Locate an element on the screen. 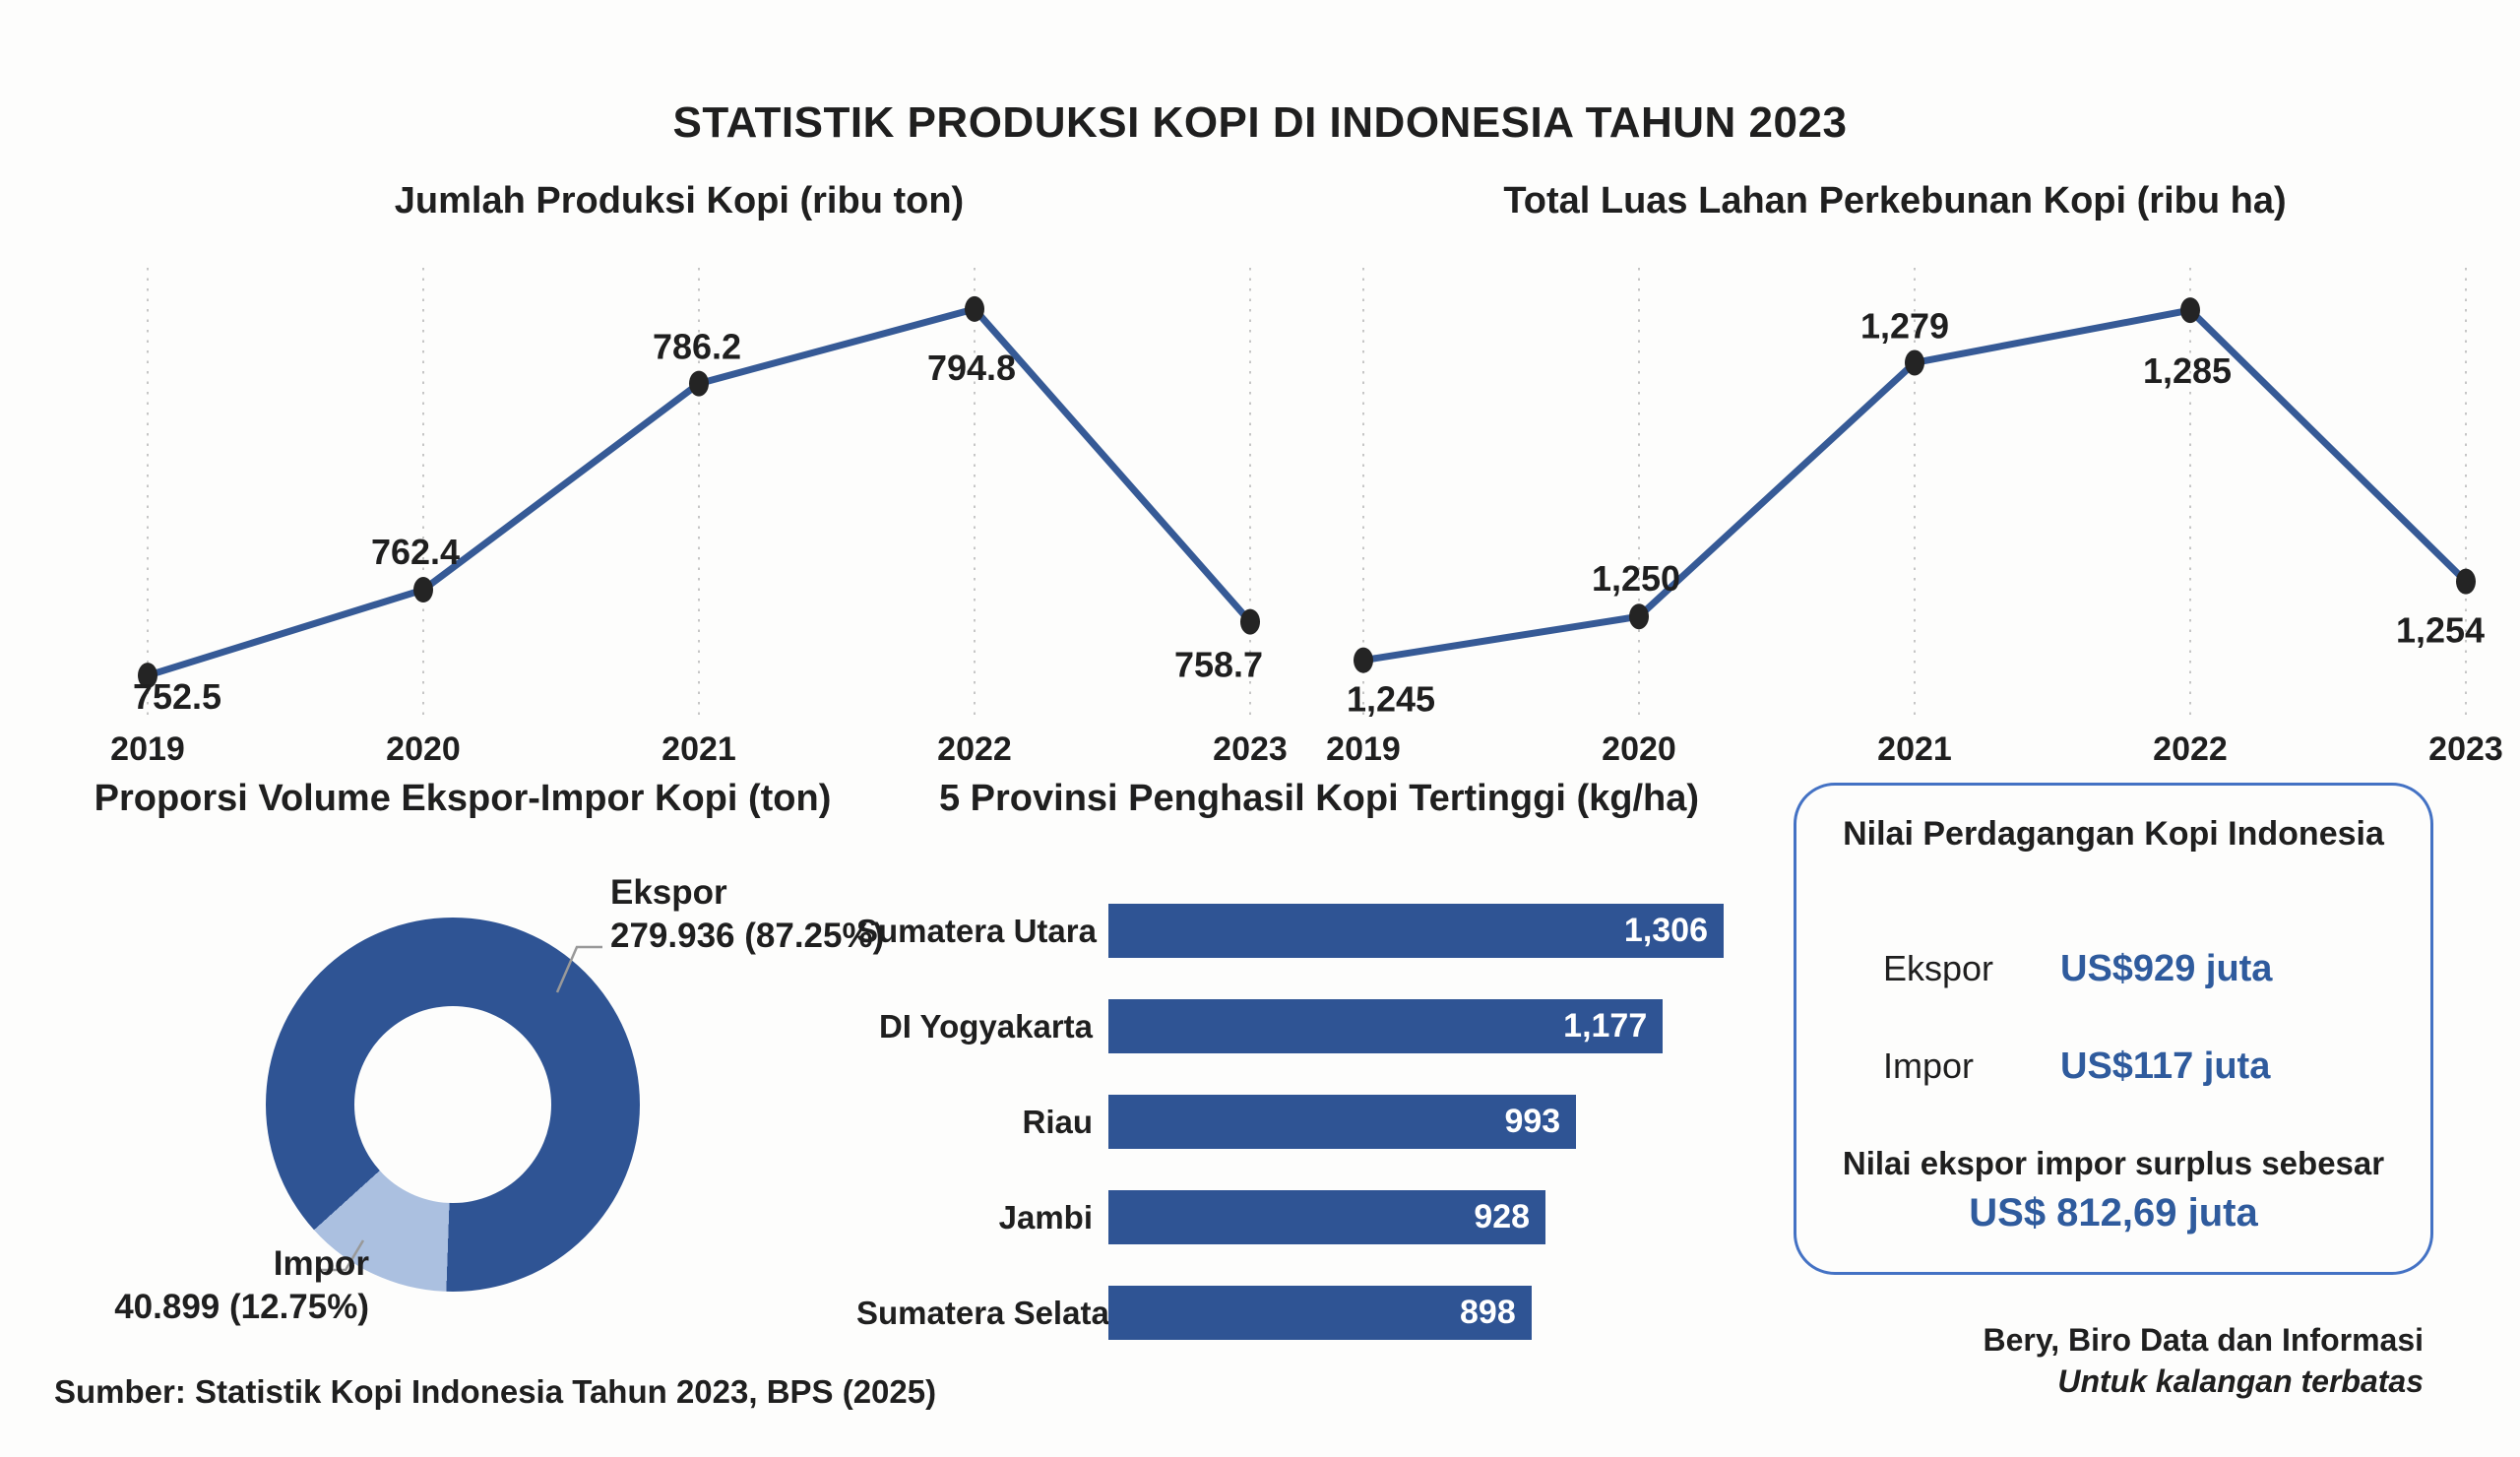 This screenshot has width=2520, height=1457. data-point-label: 786.2 is located at coordinates (697, 347).